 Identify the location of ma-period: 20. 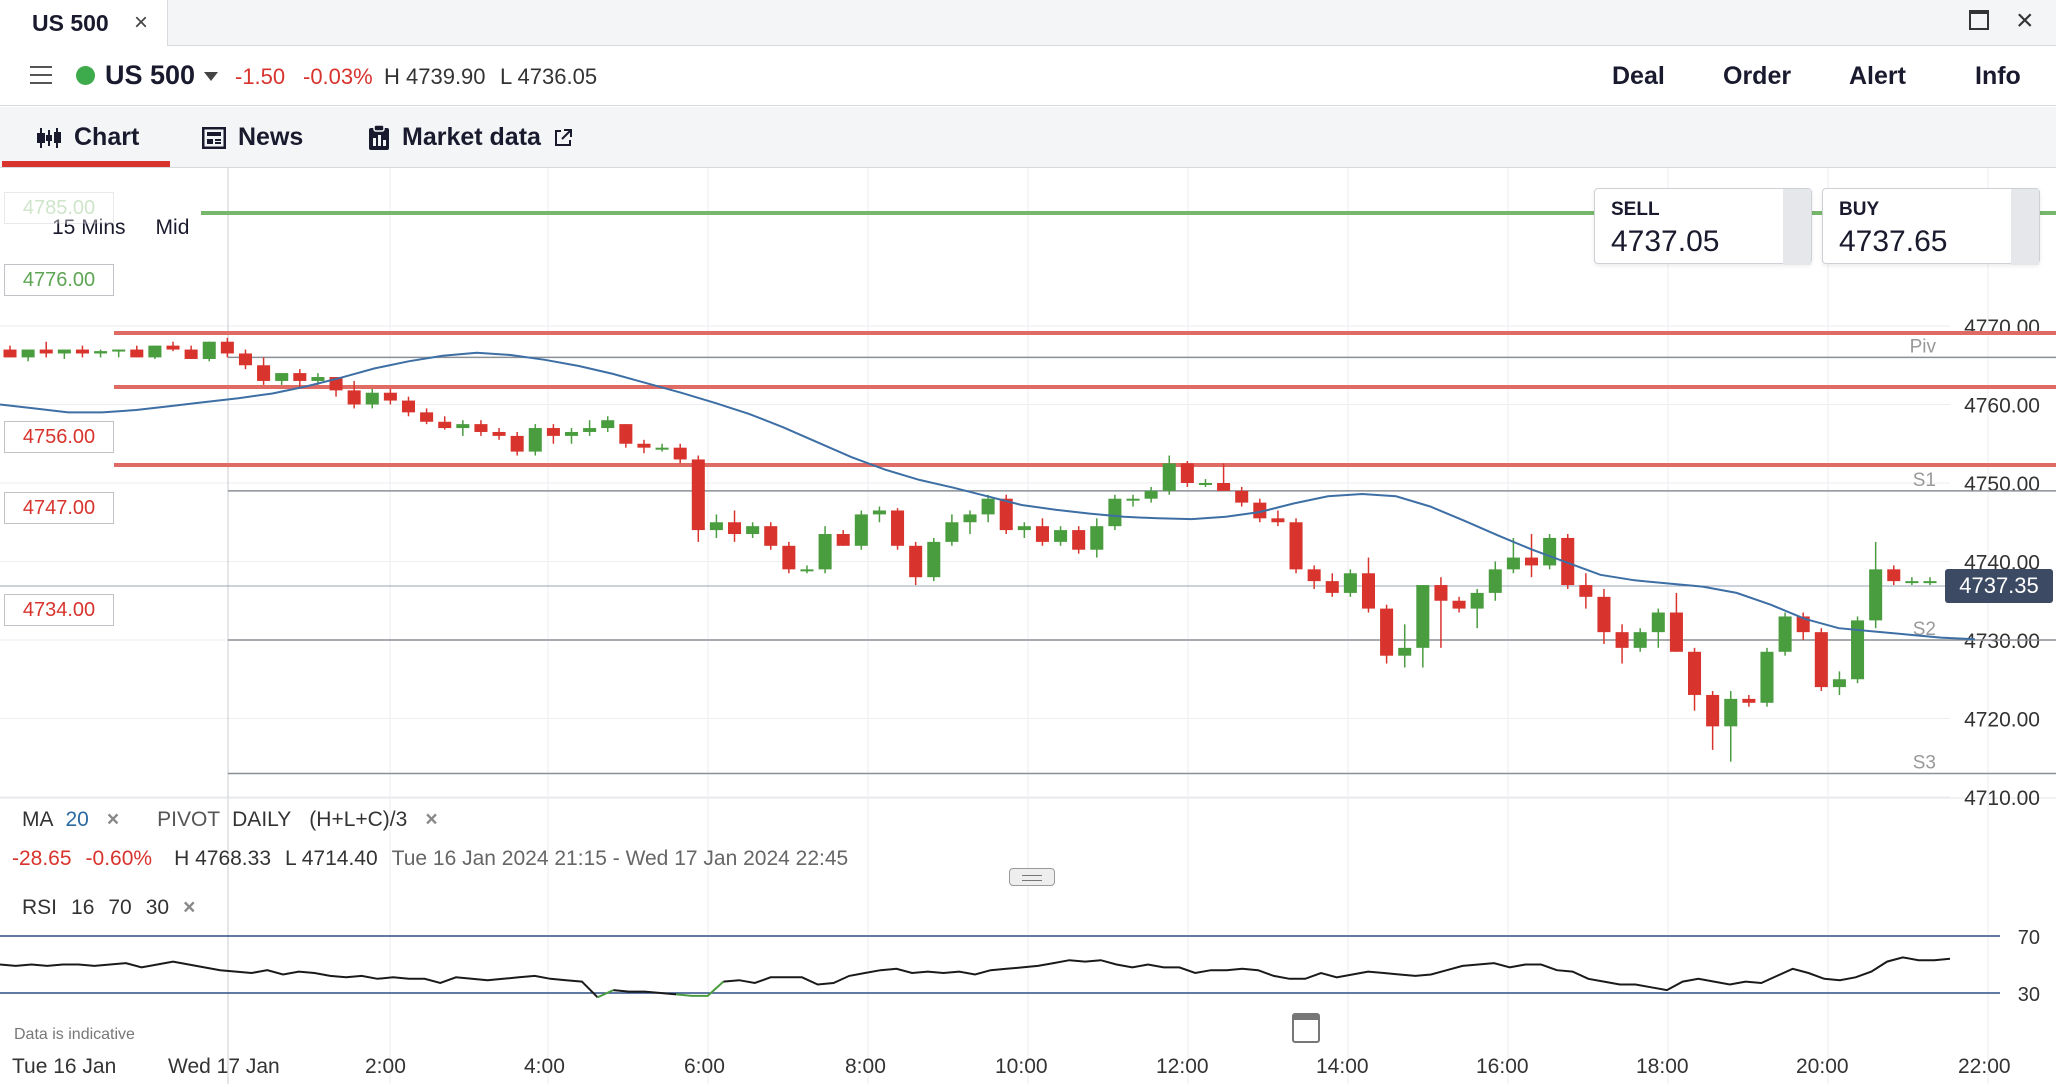
(77, 819).